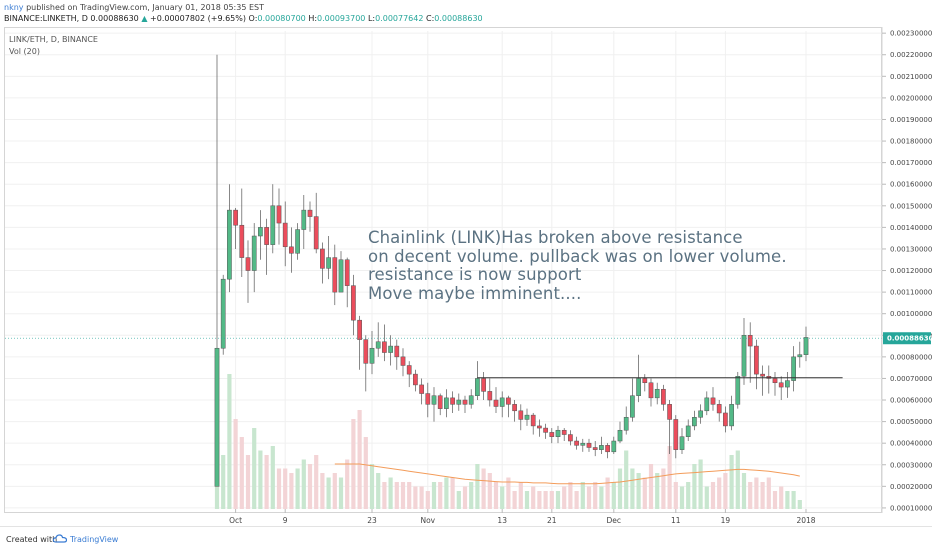  What do you see at coordinates (24, 51) in the screenshot?
I see `volume-legend: Vol (20)` at bounding box center [24, 51].